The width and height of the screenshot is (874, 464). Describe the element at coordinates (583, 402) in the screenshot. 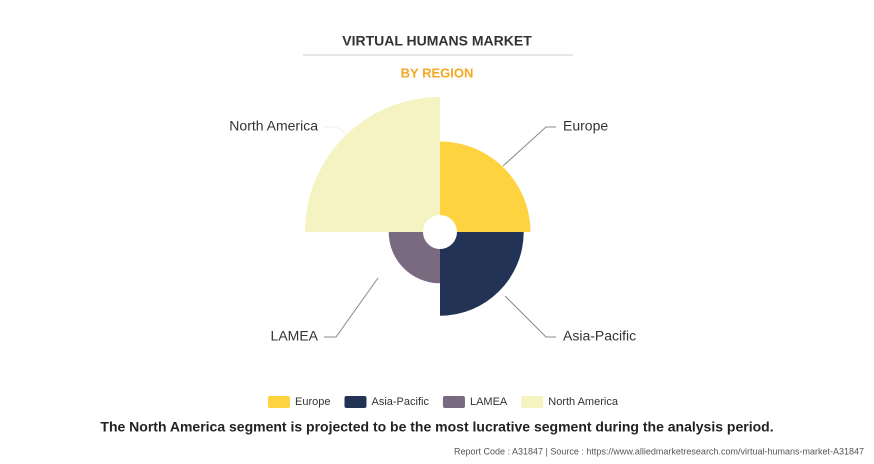

I see `legend-label: North America` at that location.